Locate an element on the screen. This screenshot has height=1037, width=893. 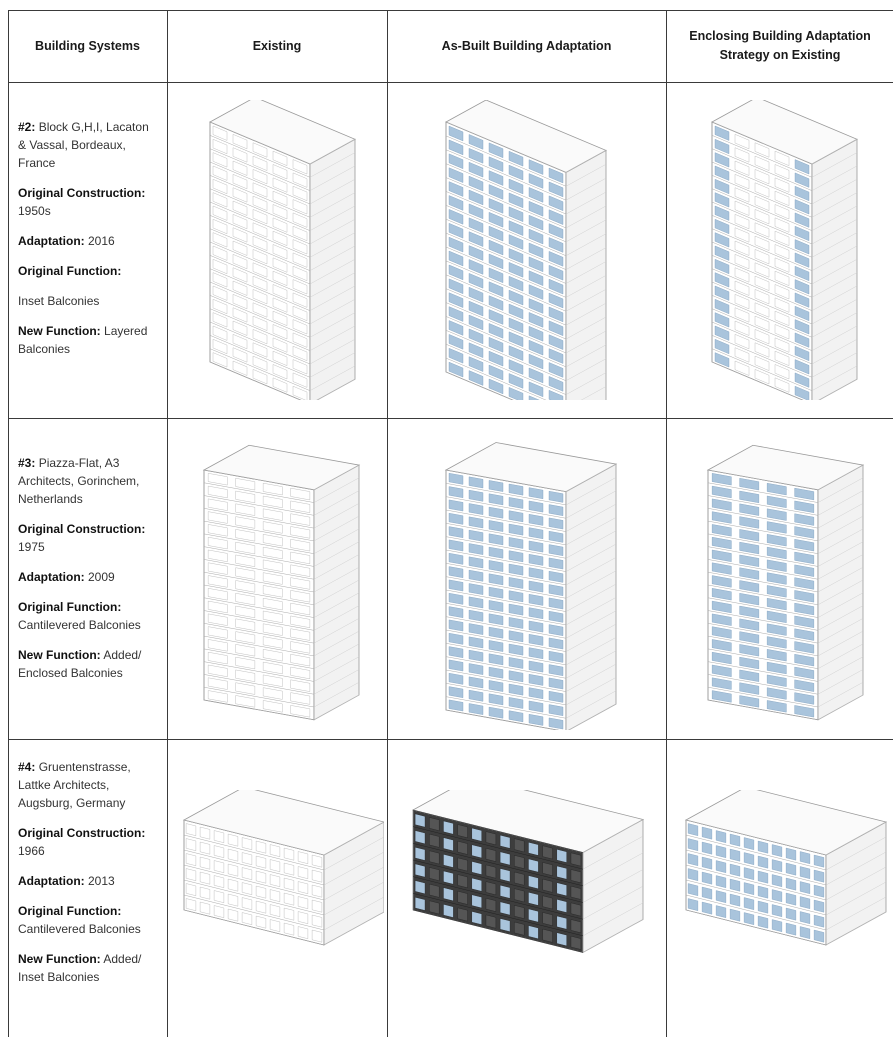
new-function-value: Added/ Enclosed Balconies is located at coordinates (80, 664).